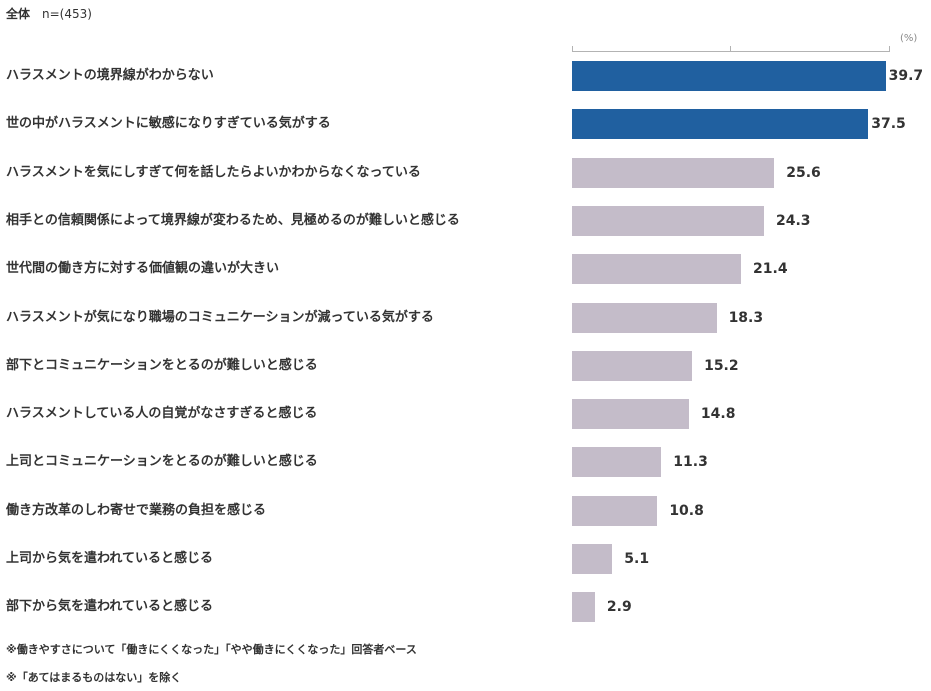  What do you see at coordinates (143, 269) in the screenshot?
I see `category-label: 世代間の働き方に対する価値観の違いが大きい` at bounding box center [143, 269].